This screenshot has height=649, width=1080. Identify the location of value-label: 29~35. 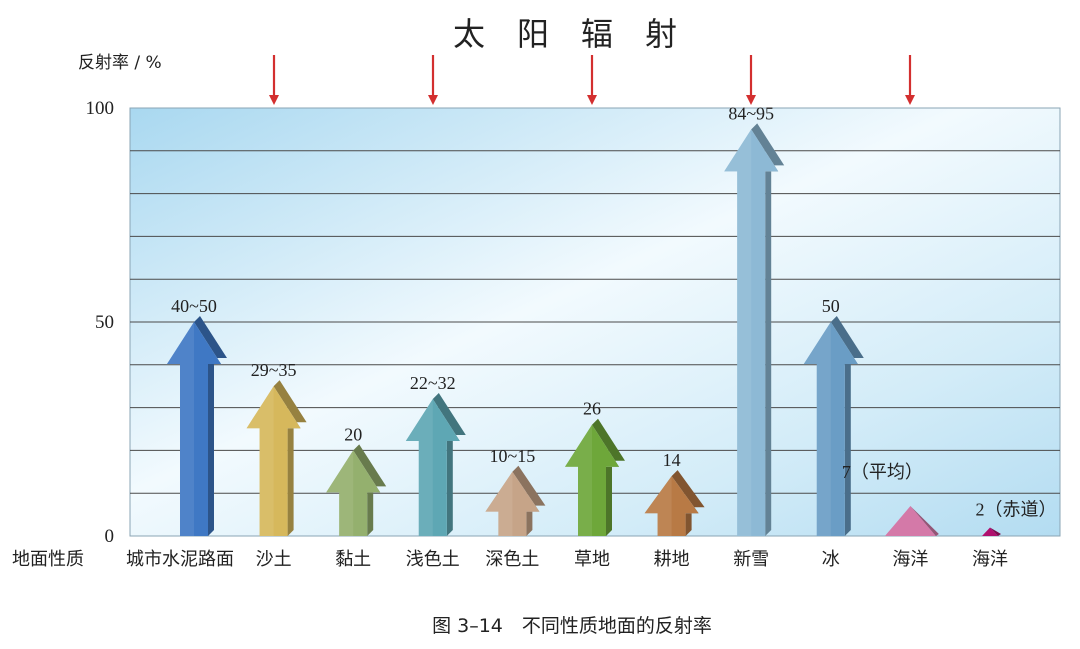
(274, 370).